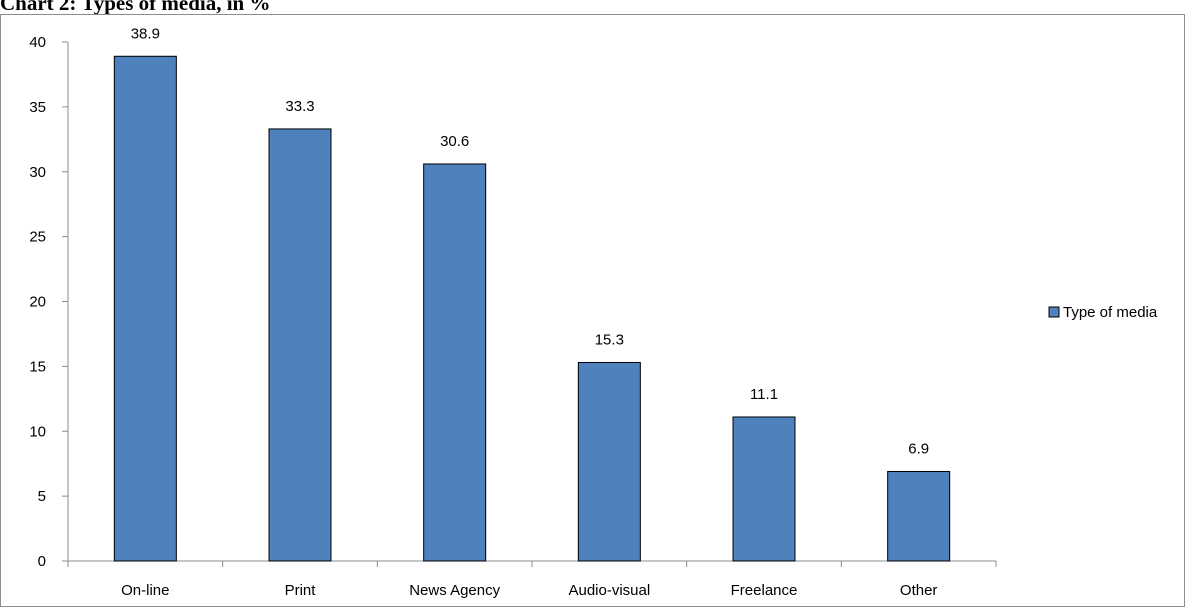 The image size is (1187, 608). Describe the element at coordinates (145, 590) in the screenshot. I see `x-tick-label: On-line` at that location.